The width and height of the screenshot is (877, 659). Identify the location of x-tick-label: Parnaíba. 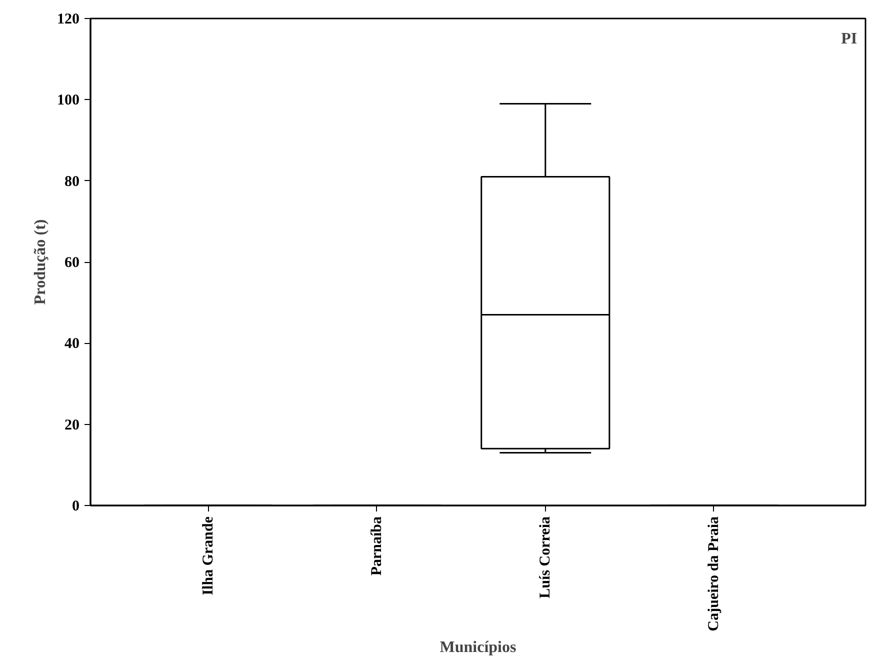
(376, 546).